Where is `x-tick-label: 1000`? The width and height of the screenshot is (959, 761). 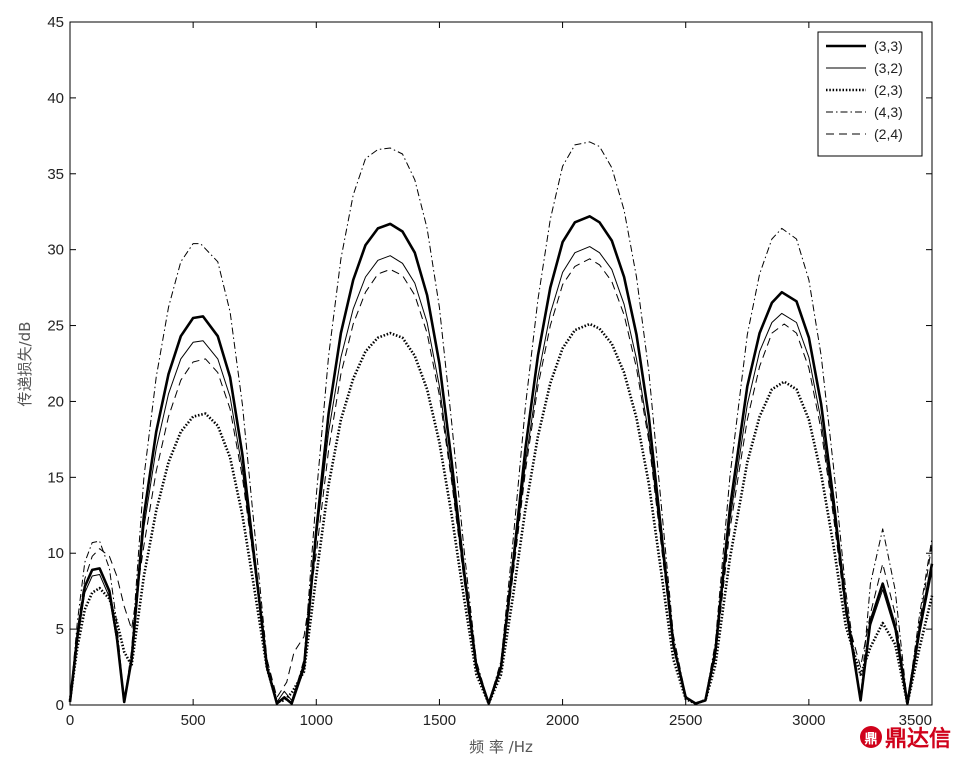
x-tick-label: 1000 is located at coordinates (316, 720).